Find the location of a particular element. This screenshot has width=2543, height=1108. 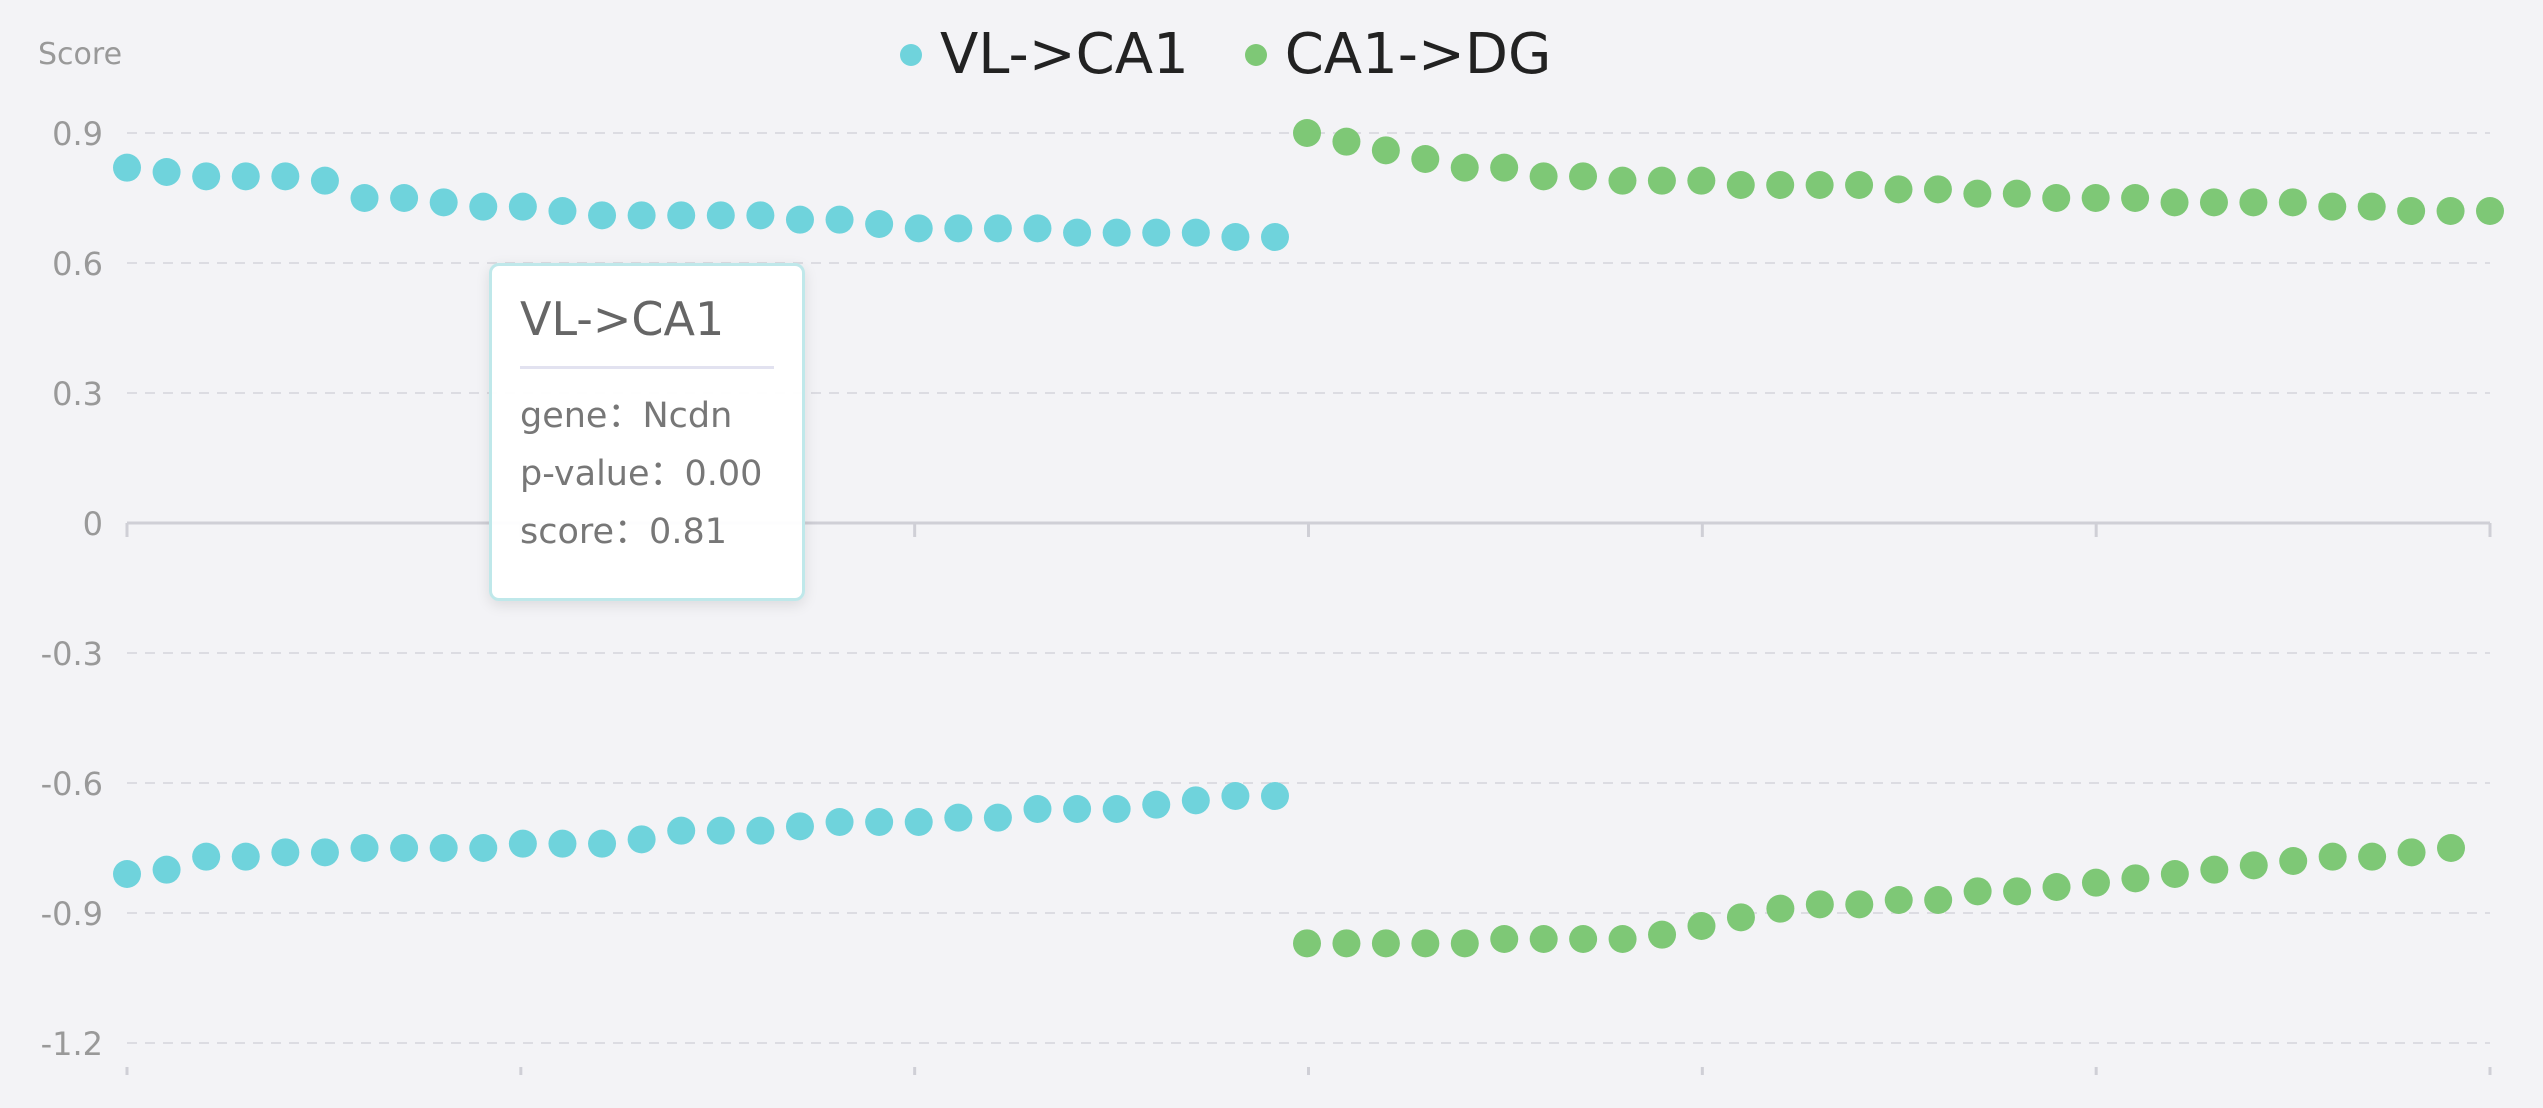

tooltip-score: score：0.81 is located at coordinates (623, 532).